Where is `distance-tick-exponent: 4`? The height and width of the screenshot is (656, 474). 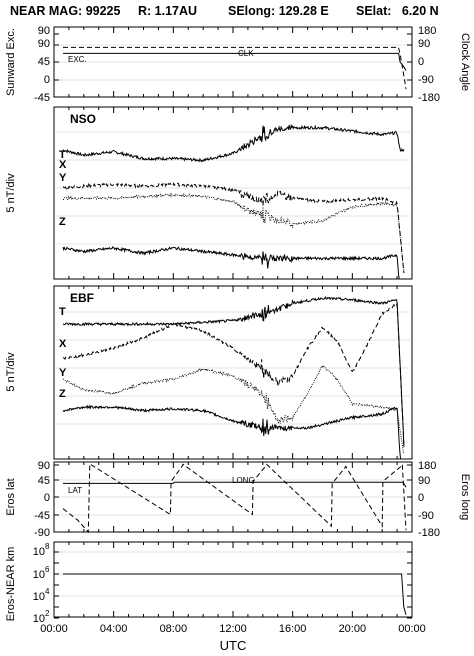
distance-tick-exponent: 4 is located at coordinates (47, 591).